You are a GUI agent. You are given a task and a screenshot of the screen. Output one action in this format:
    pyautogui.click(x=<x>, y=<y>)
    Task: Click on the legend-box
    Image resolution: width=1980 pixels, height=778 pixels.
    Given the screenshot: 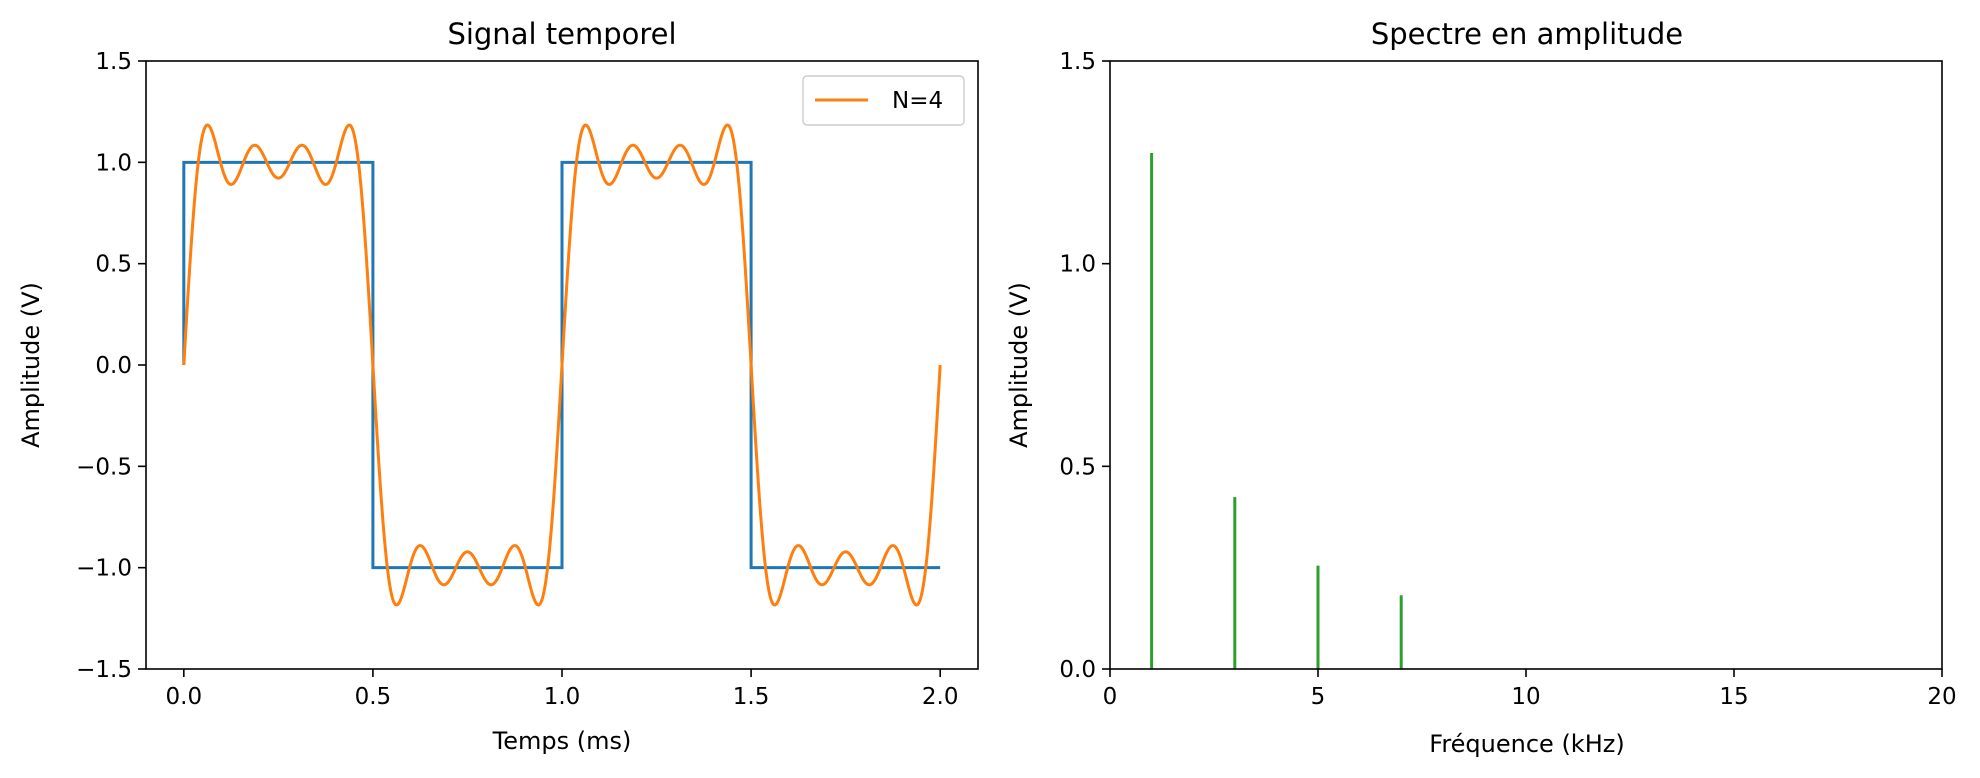 What is the action you would take?
    pyautogui.click(x=883, y=100)
    